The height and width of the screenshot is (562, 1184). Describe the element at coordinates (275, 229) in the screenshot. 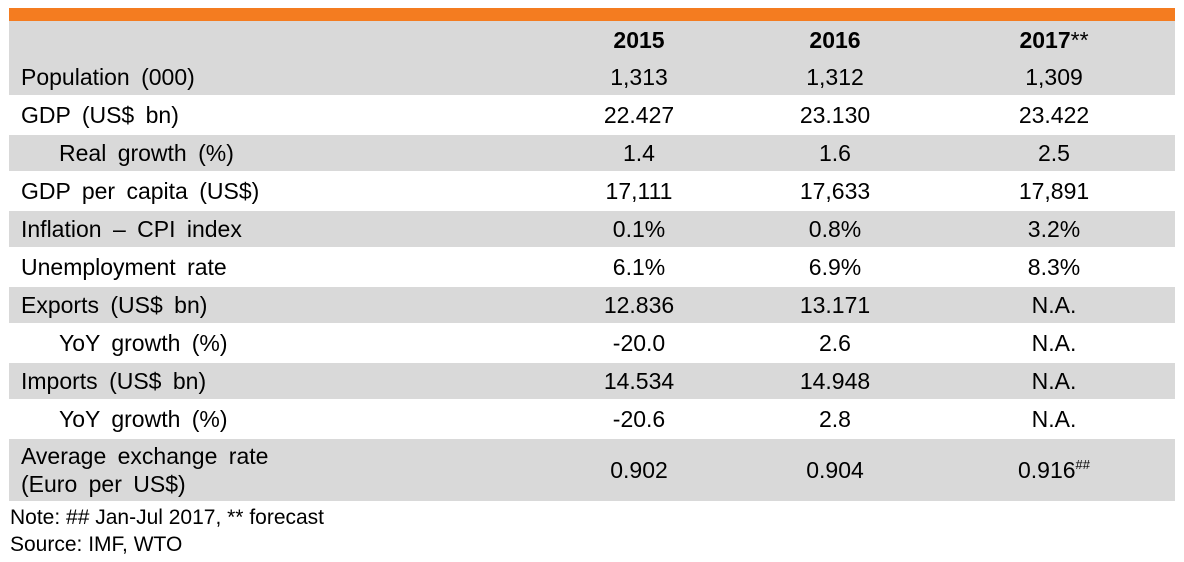

I see `row-label: Inflation – CPI index` at that location.